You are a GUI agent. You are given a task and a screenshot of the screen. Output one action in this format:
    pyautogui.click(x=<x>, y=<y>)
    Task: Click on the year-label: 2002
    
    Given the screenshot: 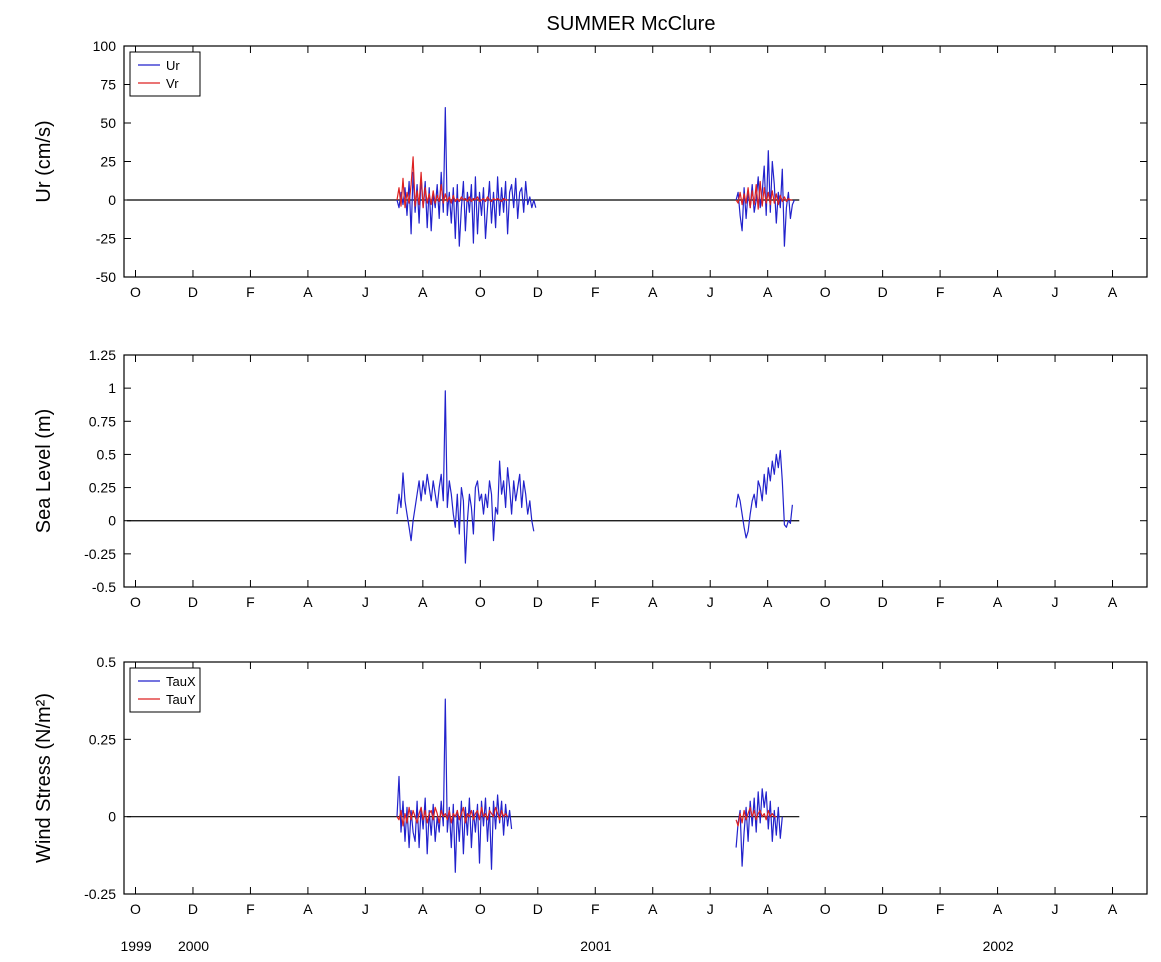 What is the action you would take?
    pyautogui.click(x=998, y=946)
    